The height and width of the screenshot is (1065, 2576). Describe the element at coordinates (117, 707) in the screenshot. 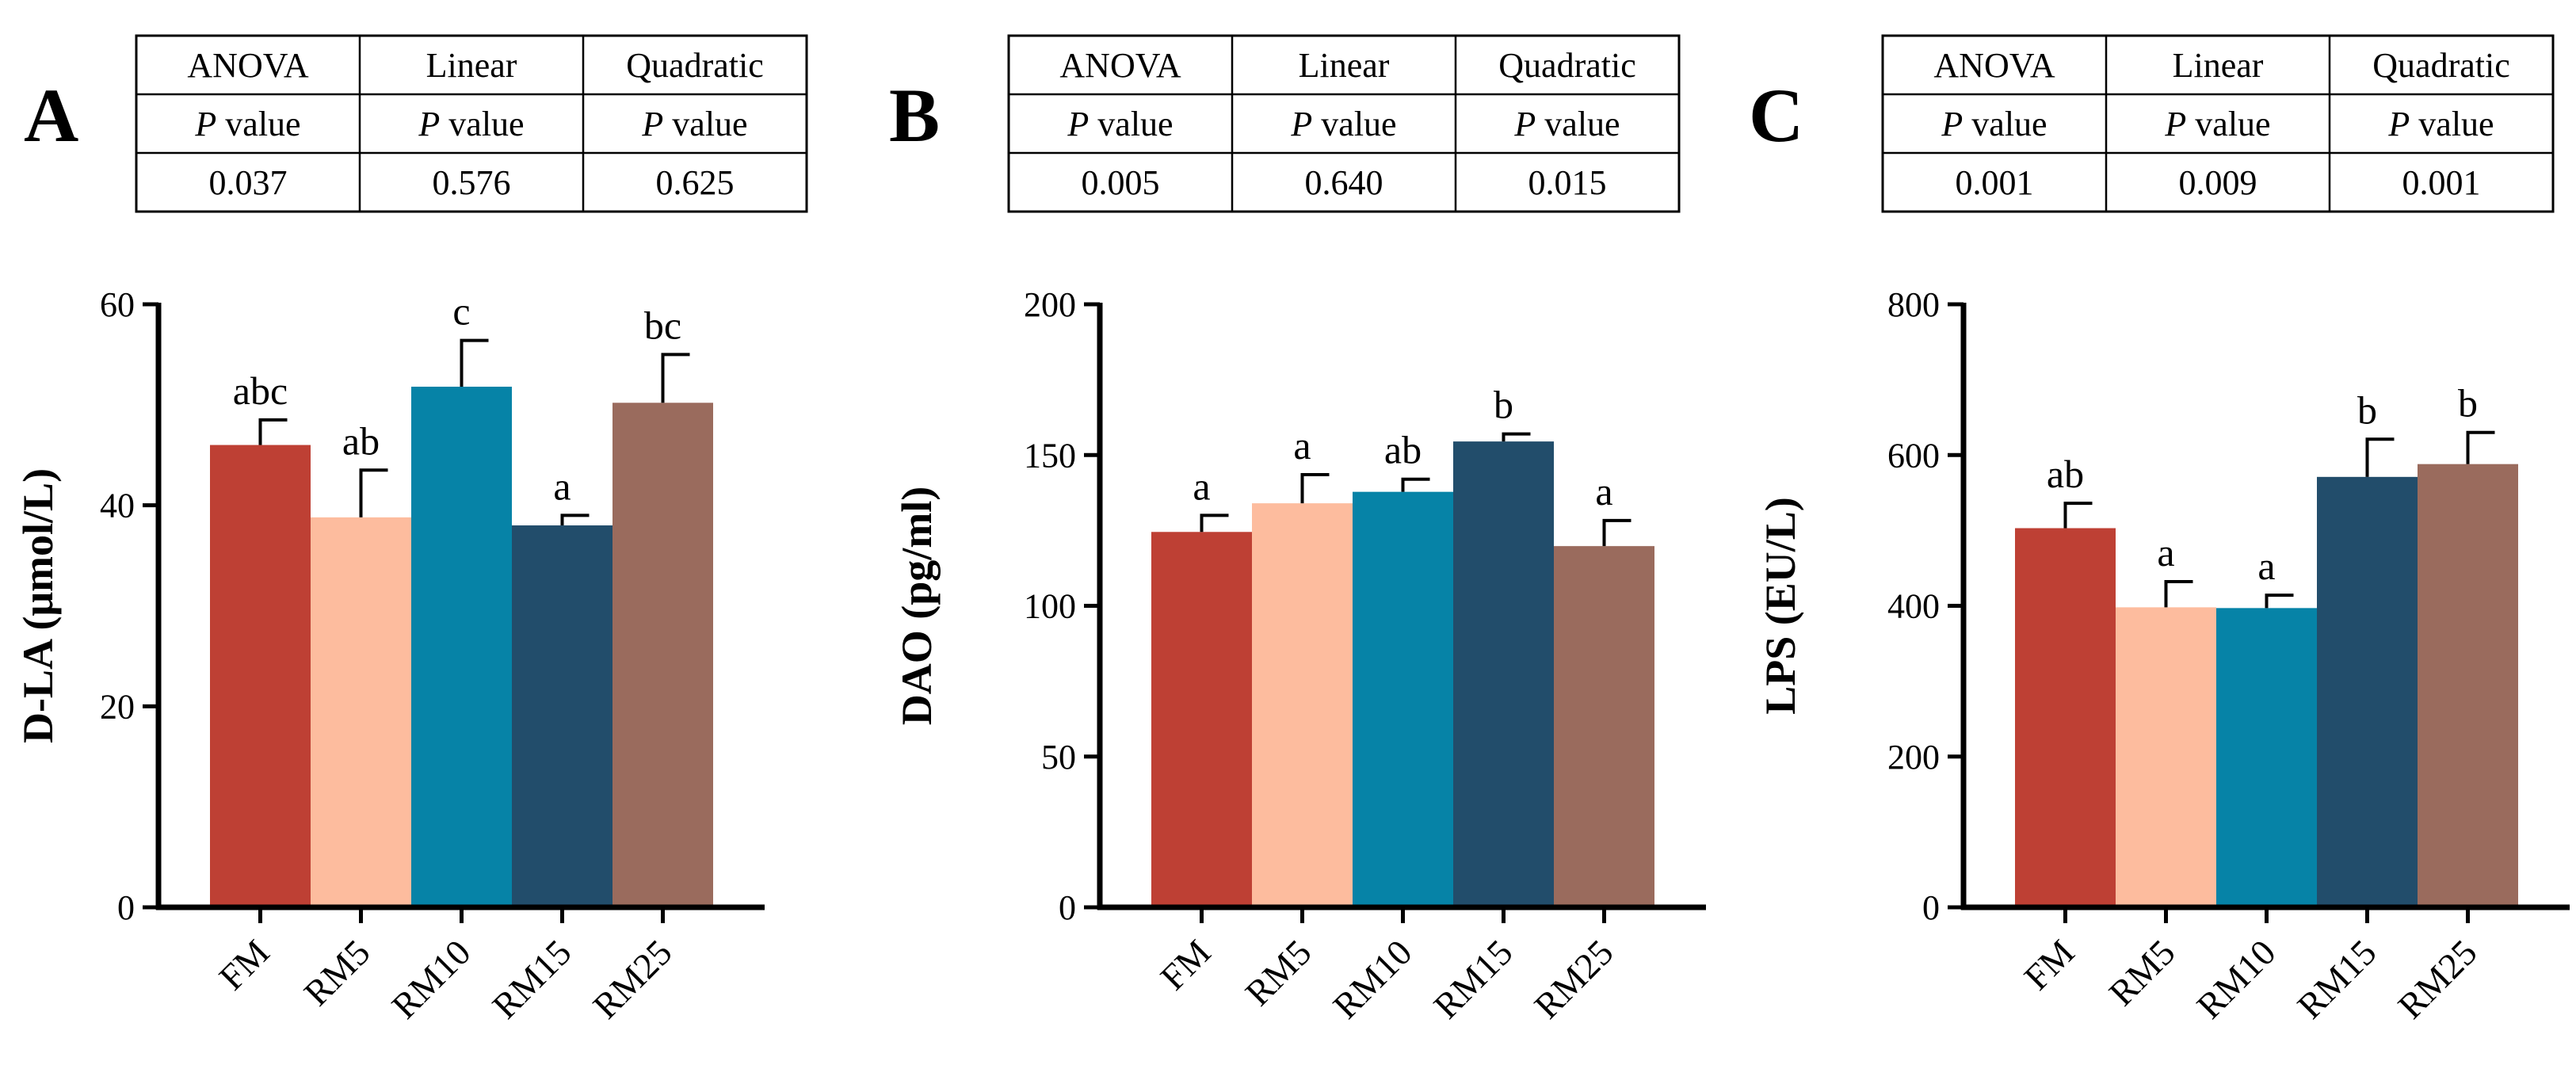

I see `panel-a-ytick-label: 20` at that location.